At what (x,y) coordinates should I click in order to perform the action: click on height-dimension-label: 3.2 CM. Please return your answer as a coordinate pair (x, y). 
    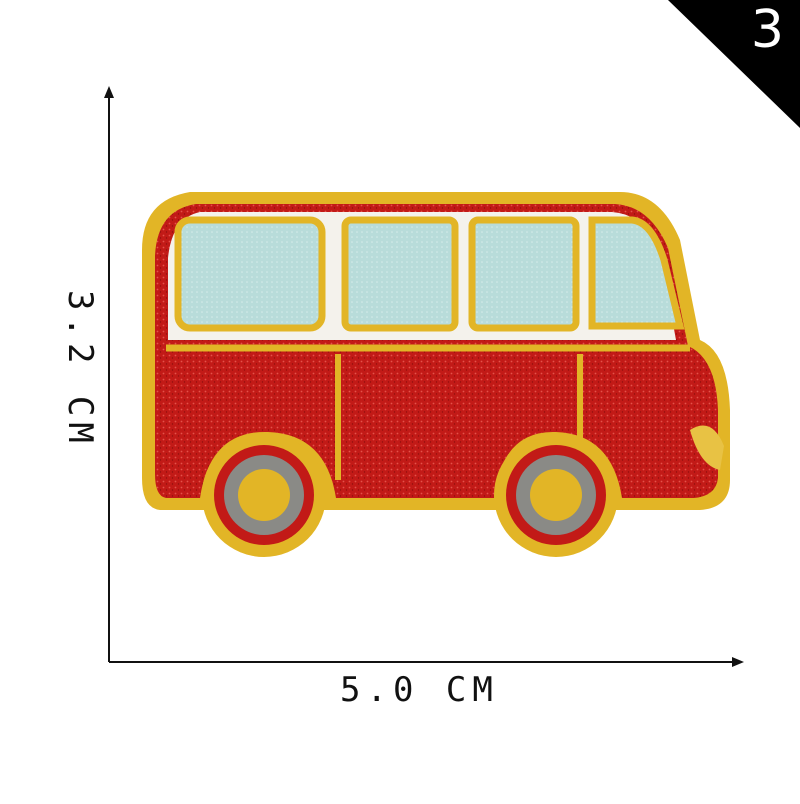
    Looking at the image, I should click on (80, 369).